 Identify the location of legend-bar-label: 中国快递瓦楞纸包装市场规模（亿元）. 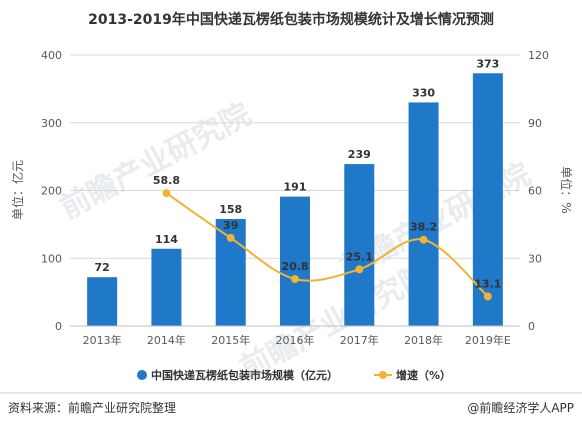
(244, 375).